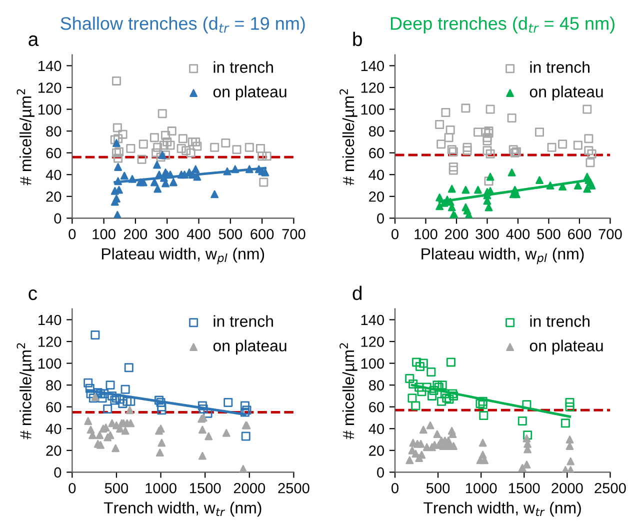  I want to click on chart-title: Shallow trenches (d$_{tr}$ = 19 nm), so click(182, 25).